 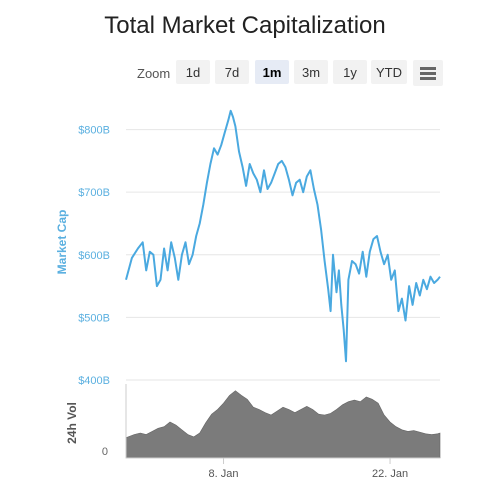 What do you see at coordinates (193, 72) in the screenshot?
I see `zoom-1d-button: 1d` at bounding box center [193, 72].